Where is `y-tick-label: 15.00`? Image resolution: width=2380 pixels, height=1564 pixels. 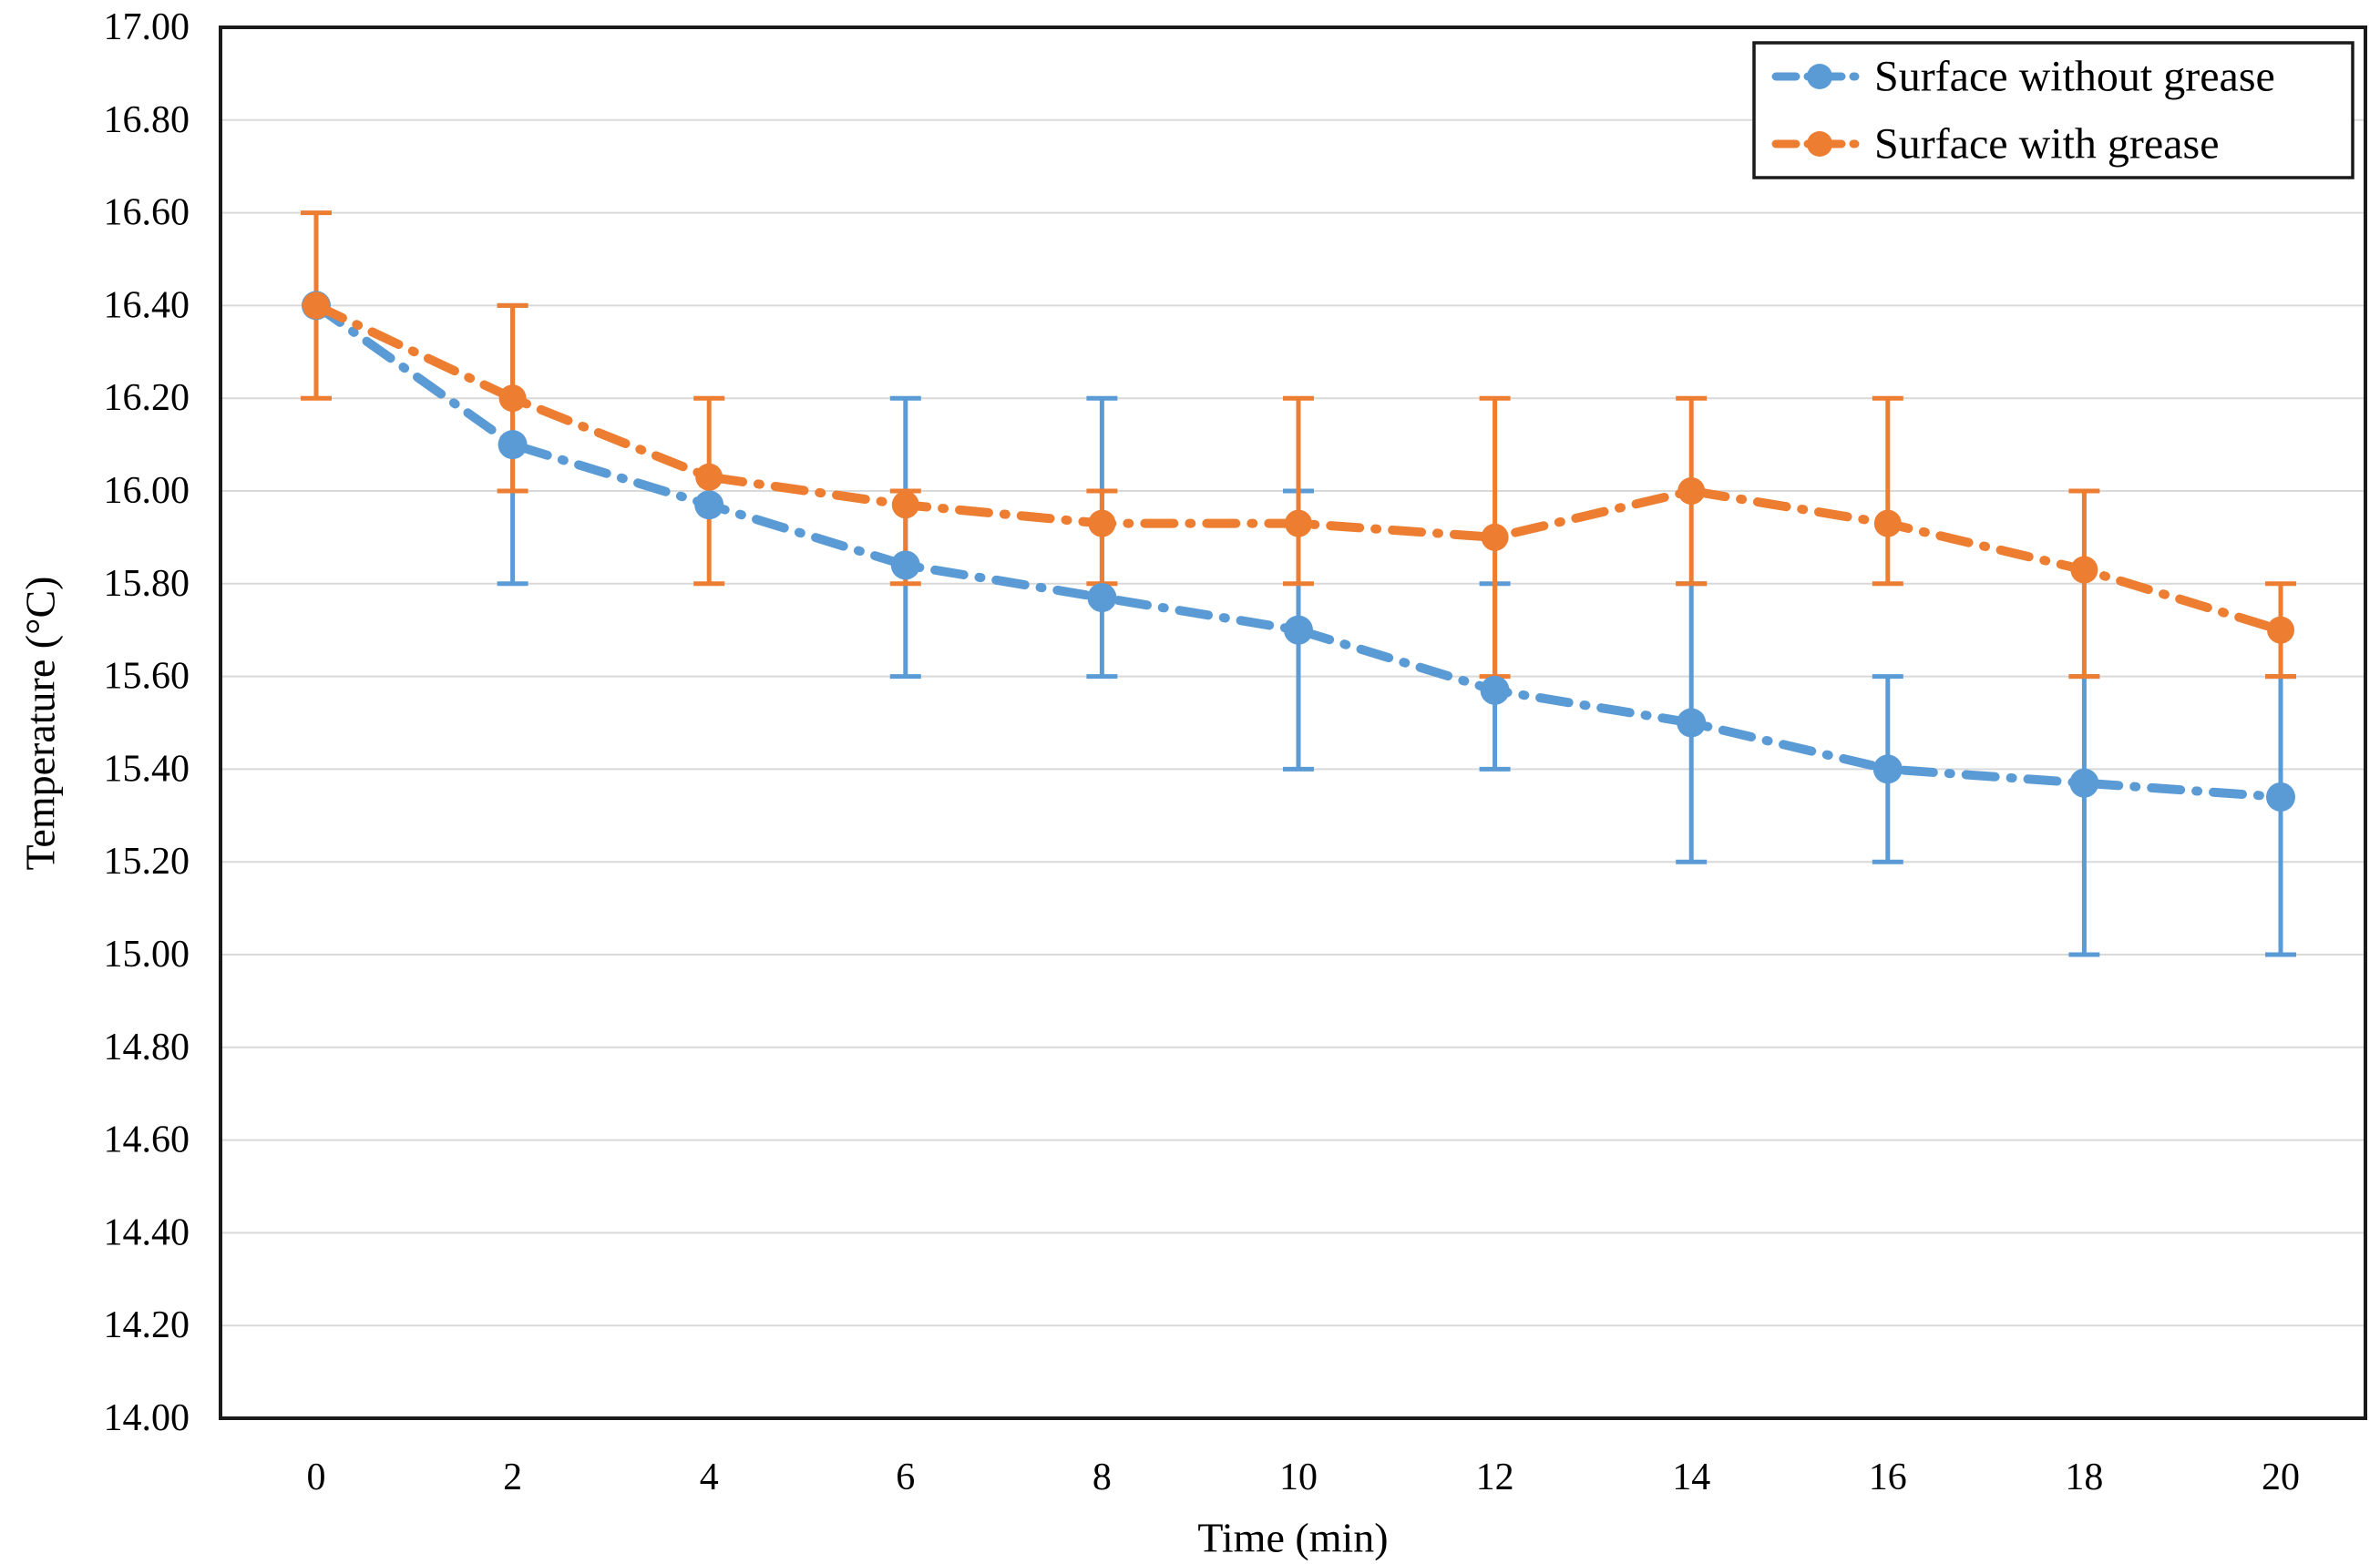 y-tick-label: 15.00 is located at coordinates (147, 955).